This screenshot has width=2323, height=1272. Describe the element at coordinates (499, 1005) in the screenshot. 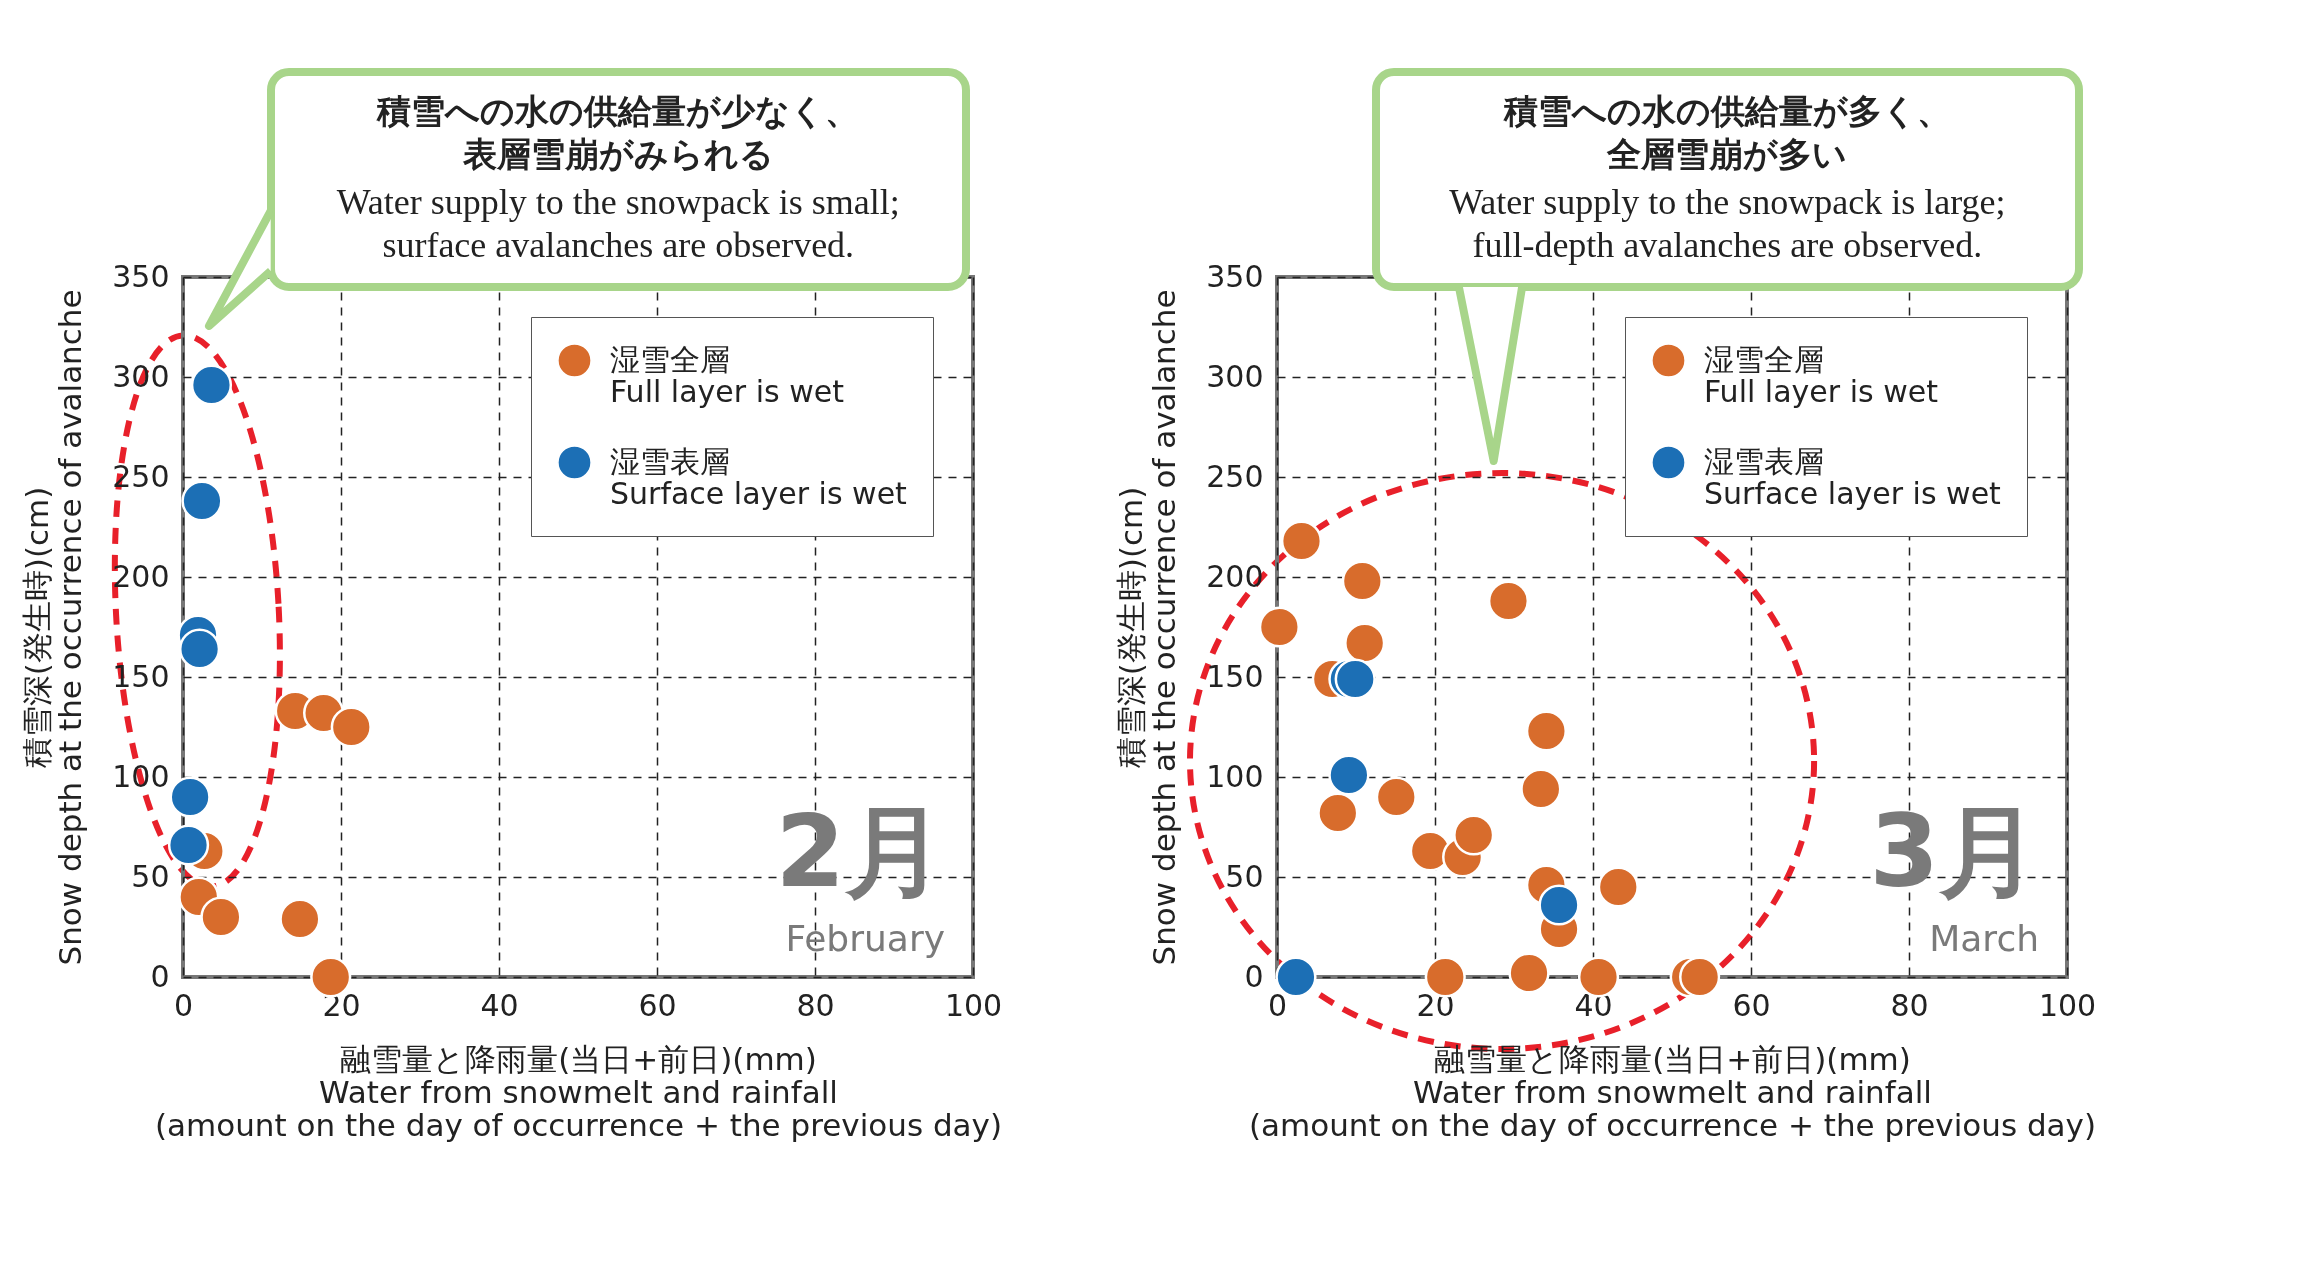

I see `x-tick-label: 40` at that location.